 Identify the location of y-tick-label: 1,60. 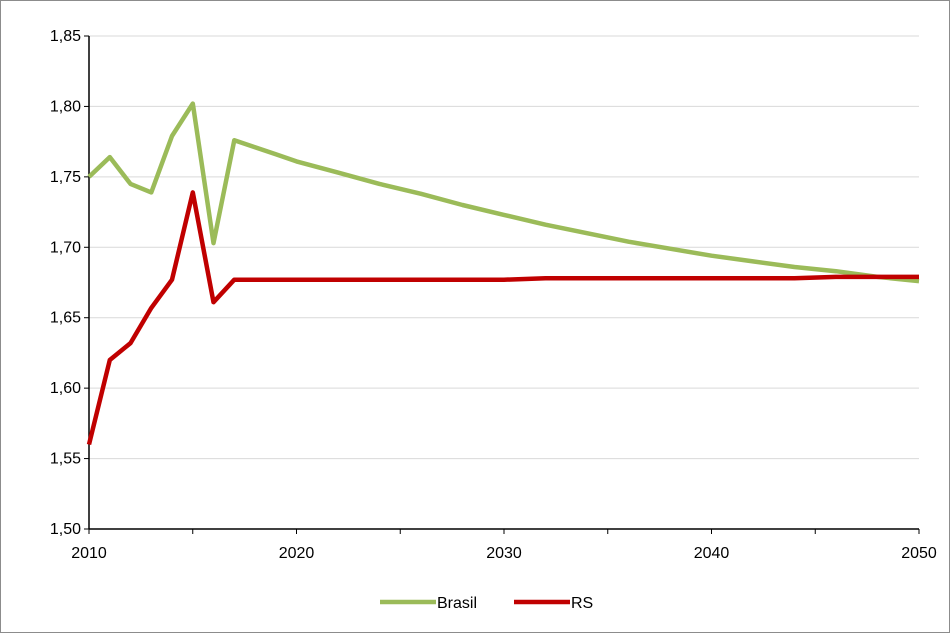
(65, 388).